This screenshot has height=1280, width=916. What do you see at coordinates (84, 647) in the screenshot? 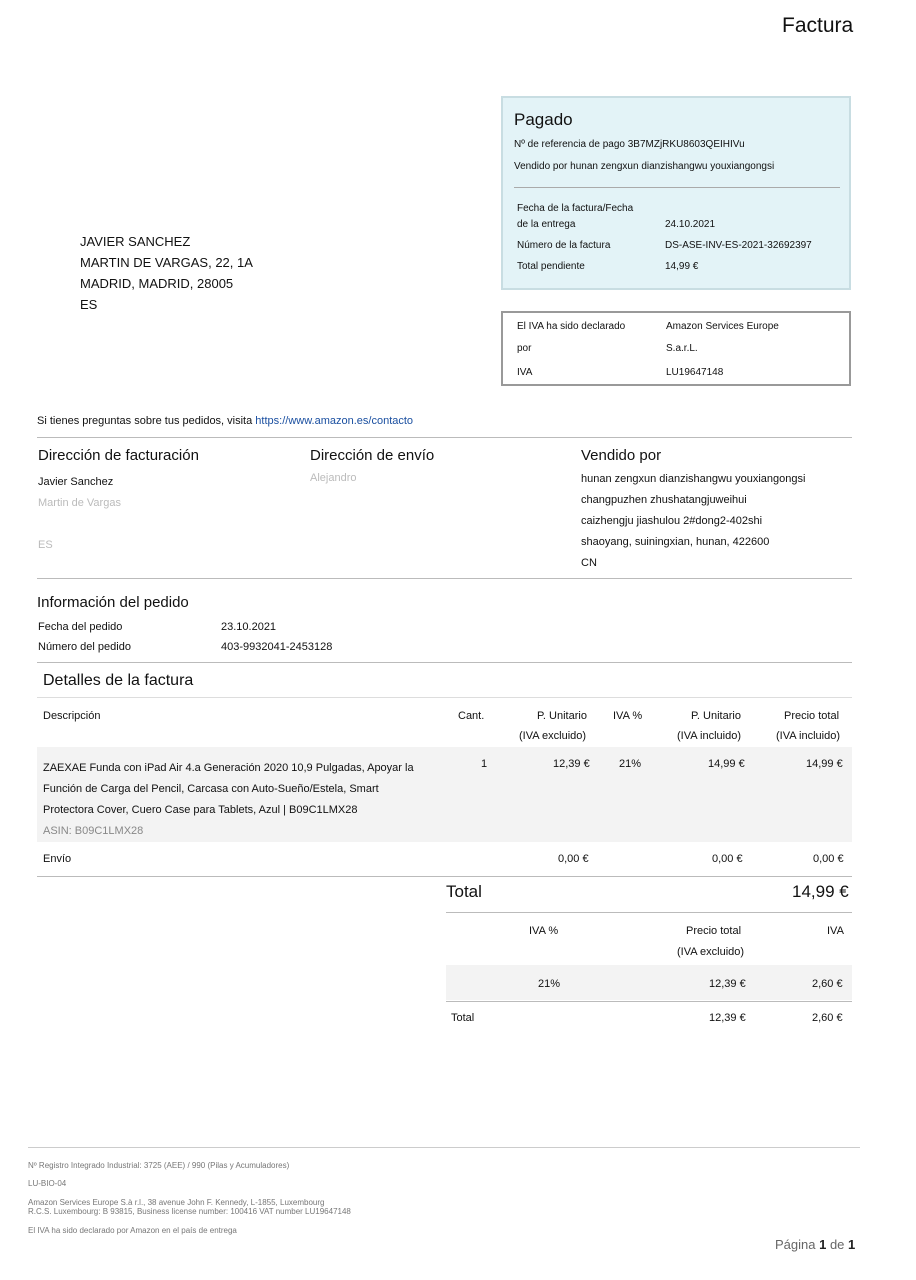
I see `order-number-label: Número del pedido` at bounding box center [84, 647].